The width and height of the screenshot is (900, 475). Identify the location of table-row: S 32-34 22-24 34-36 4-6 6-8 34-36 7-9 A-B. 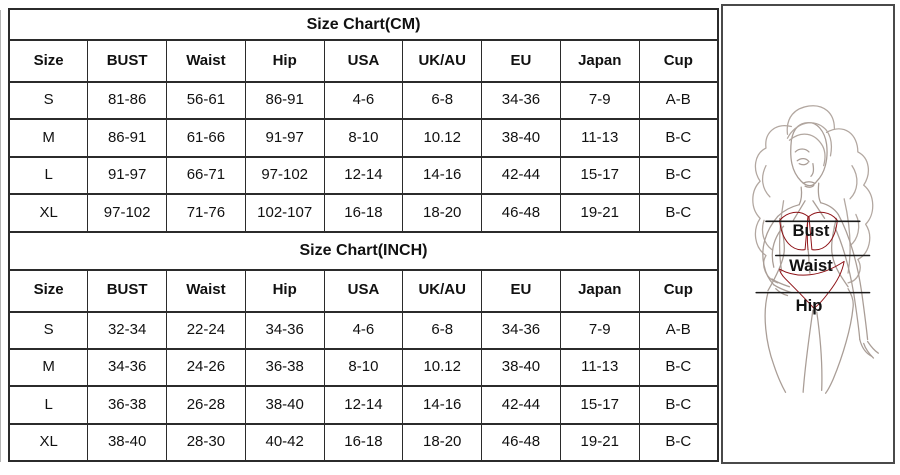
(363, 330).